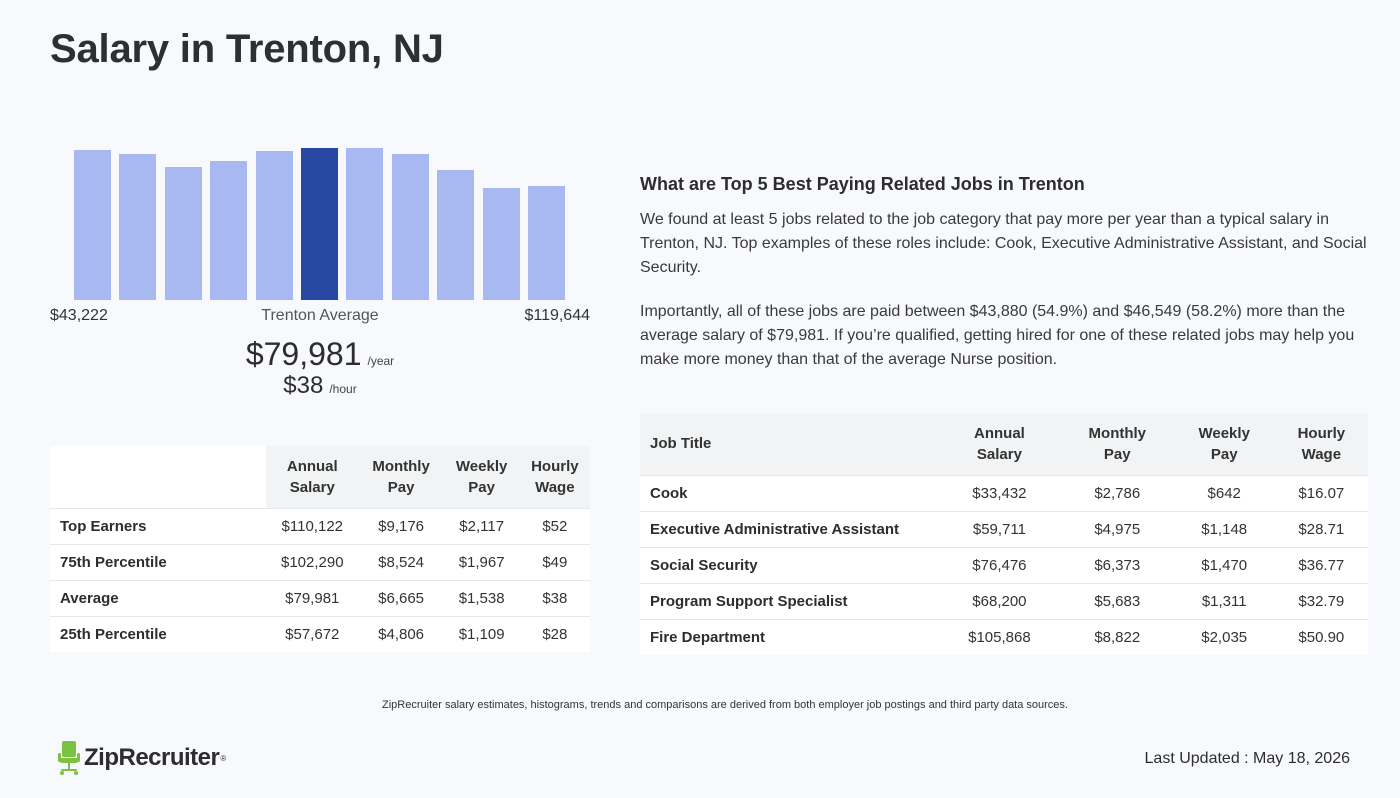 The image size is (1400, 798). What do you see at coordinates (481, 525) in the screenshot?
I see `cell-weekly: $2,117` at bounding box center [481, 525].